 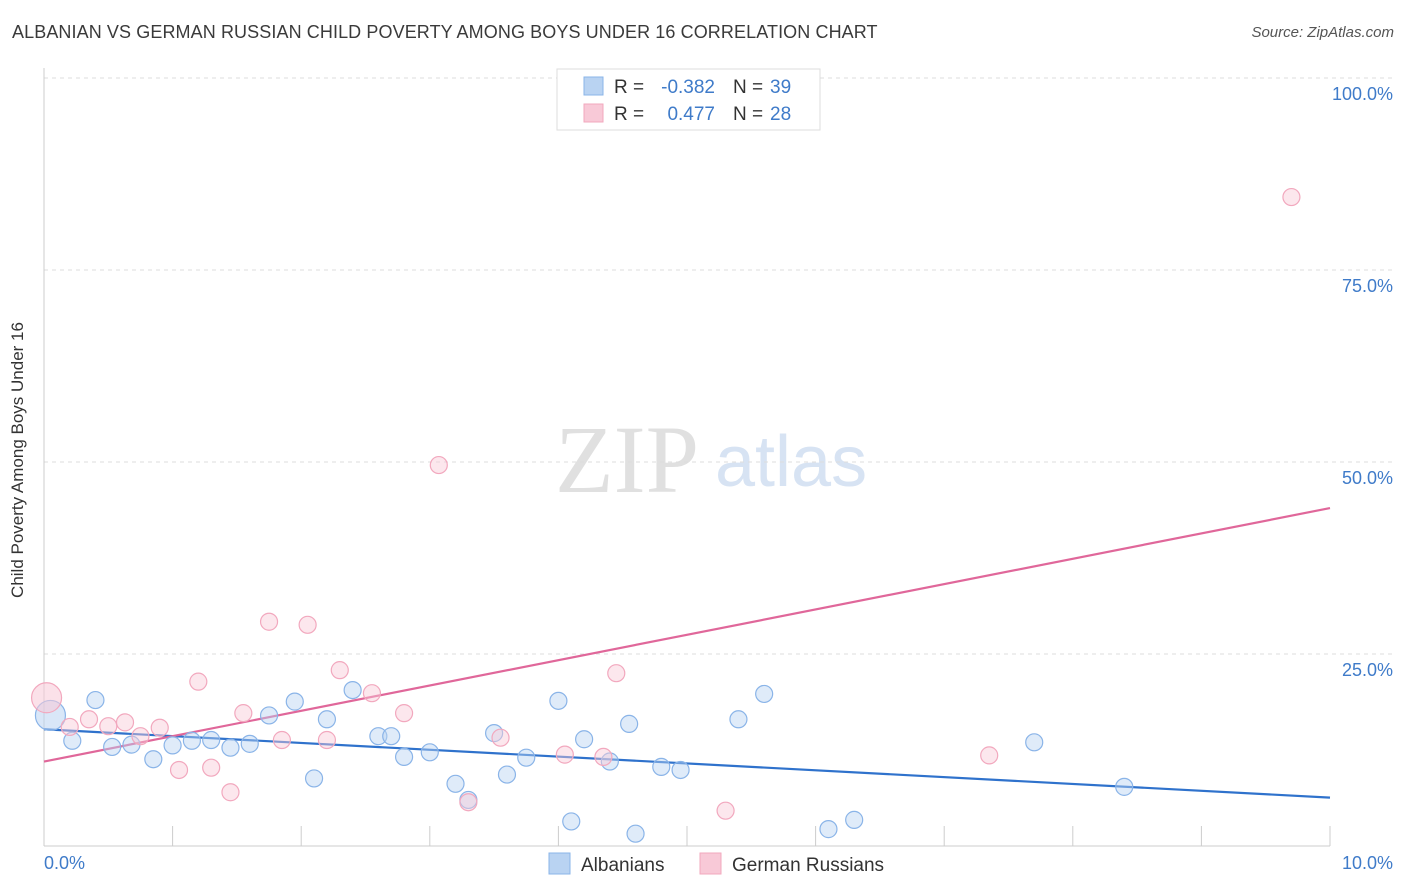 What do you see at coordinates (808, 865) in the screenshot?
I see `series-legend-label: German Russians` at bounding box center [808, 865].